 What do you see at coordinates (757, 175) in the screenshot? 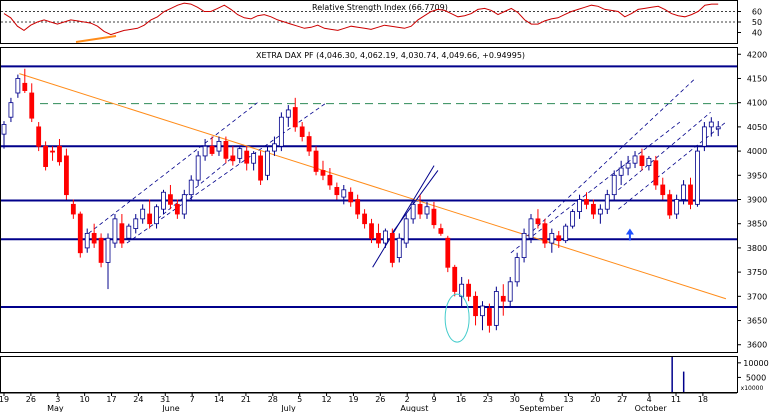
I see `price-tick-label: 3950` at bounding box center [757, 175].